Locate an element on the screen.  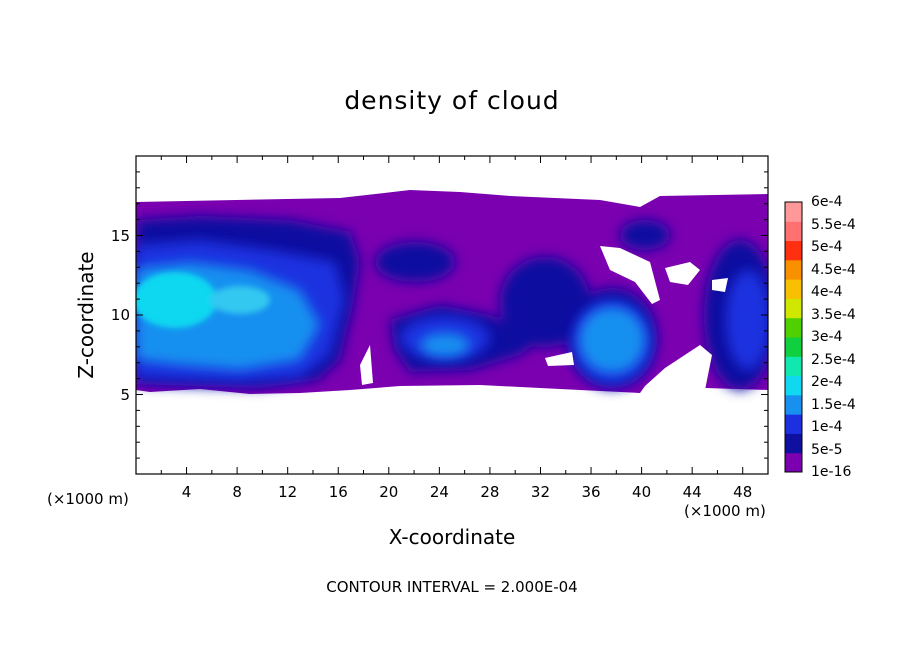
y-tick-label: 10 is located at coordinates (120, 315).